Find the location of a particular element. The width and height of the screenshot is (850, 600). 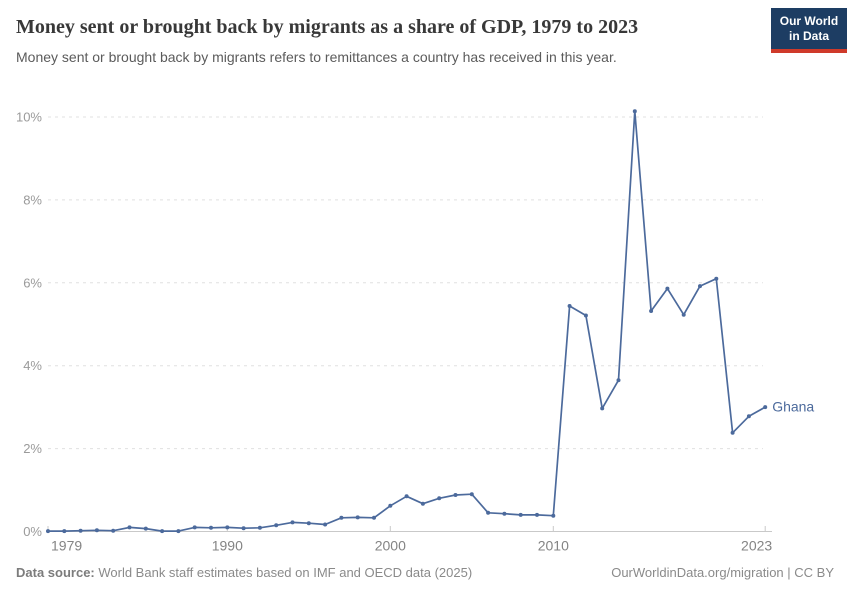

owid-logo-line2: in Data is located at coordinates (808, 36).